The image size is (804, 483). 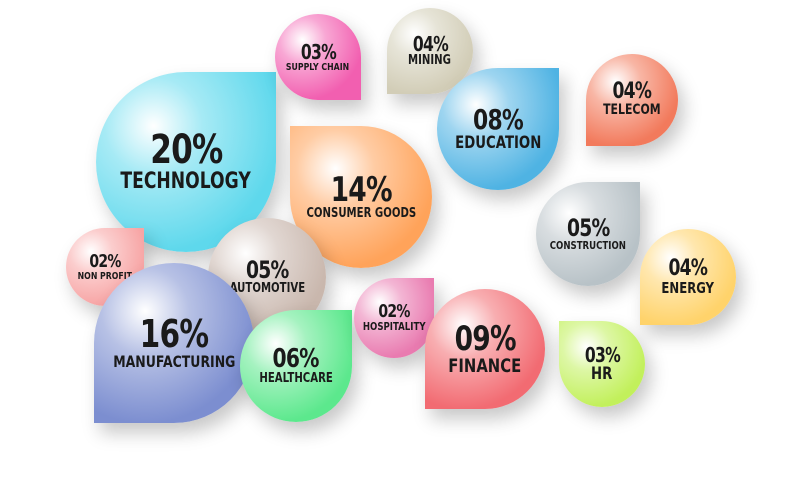 I want to click on segment-manufacturing: 16% MANUFACTURING, so click(x=174, y=343).